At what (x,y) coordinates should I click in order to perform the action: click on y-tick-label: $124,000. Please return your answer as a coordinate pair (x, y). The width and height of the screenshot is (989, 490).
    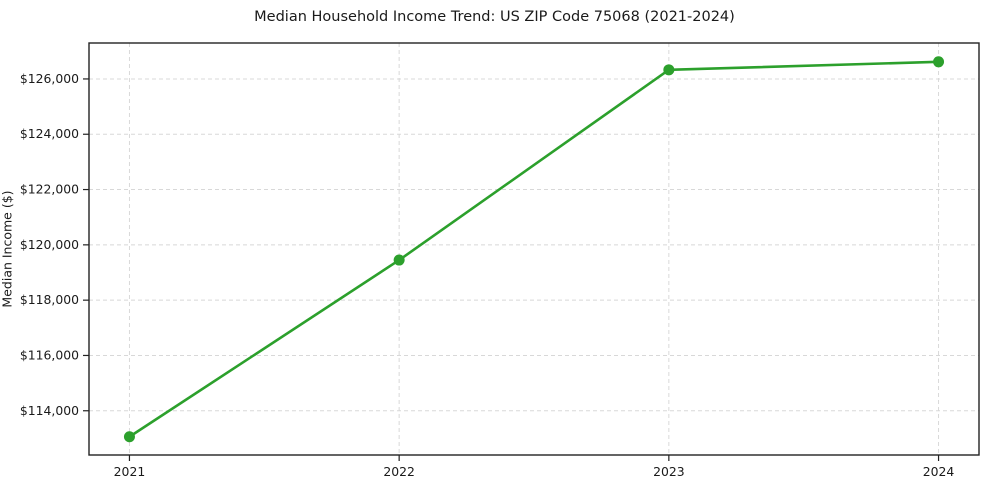
    Looking at the image, I should click on (49, 133).